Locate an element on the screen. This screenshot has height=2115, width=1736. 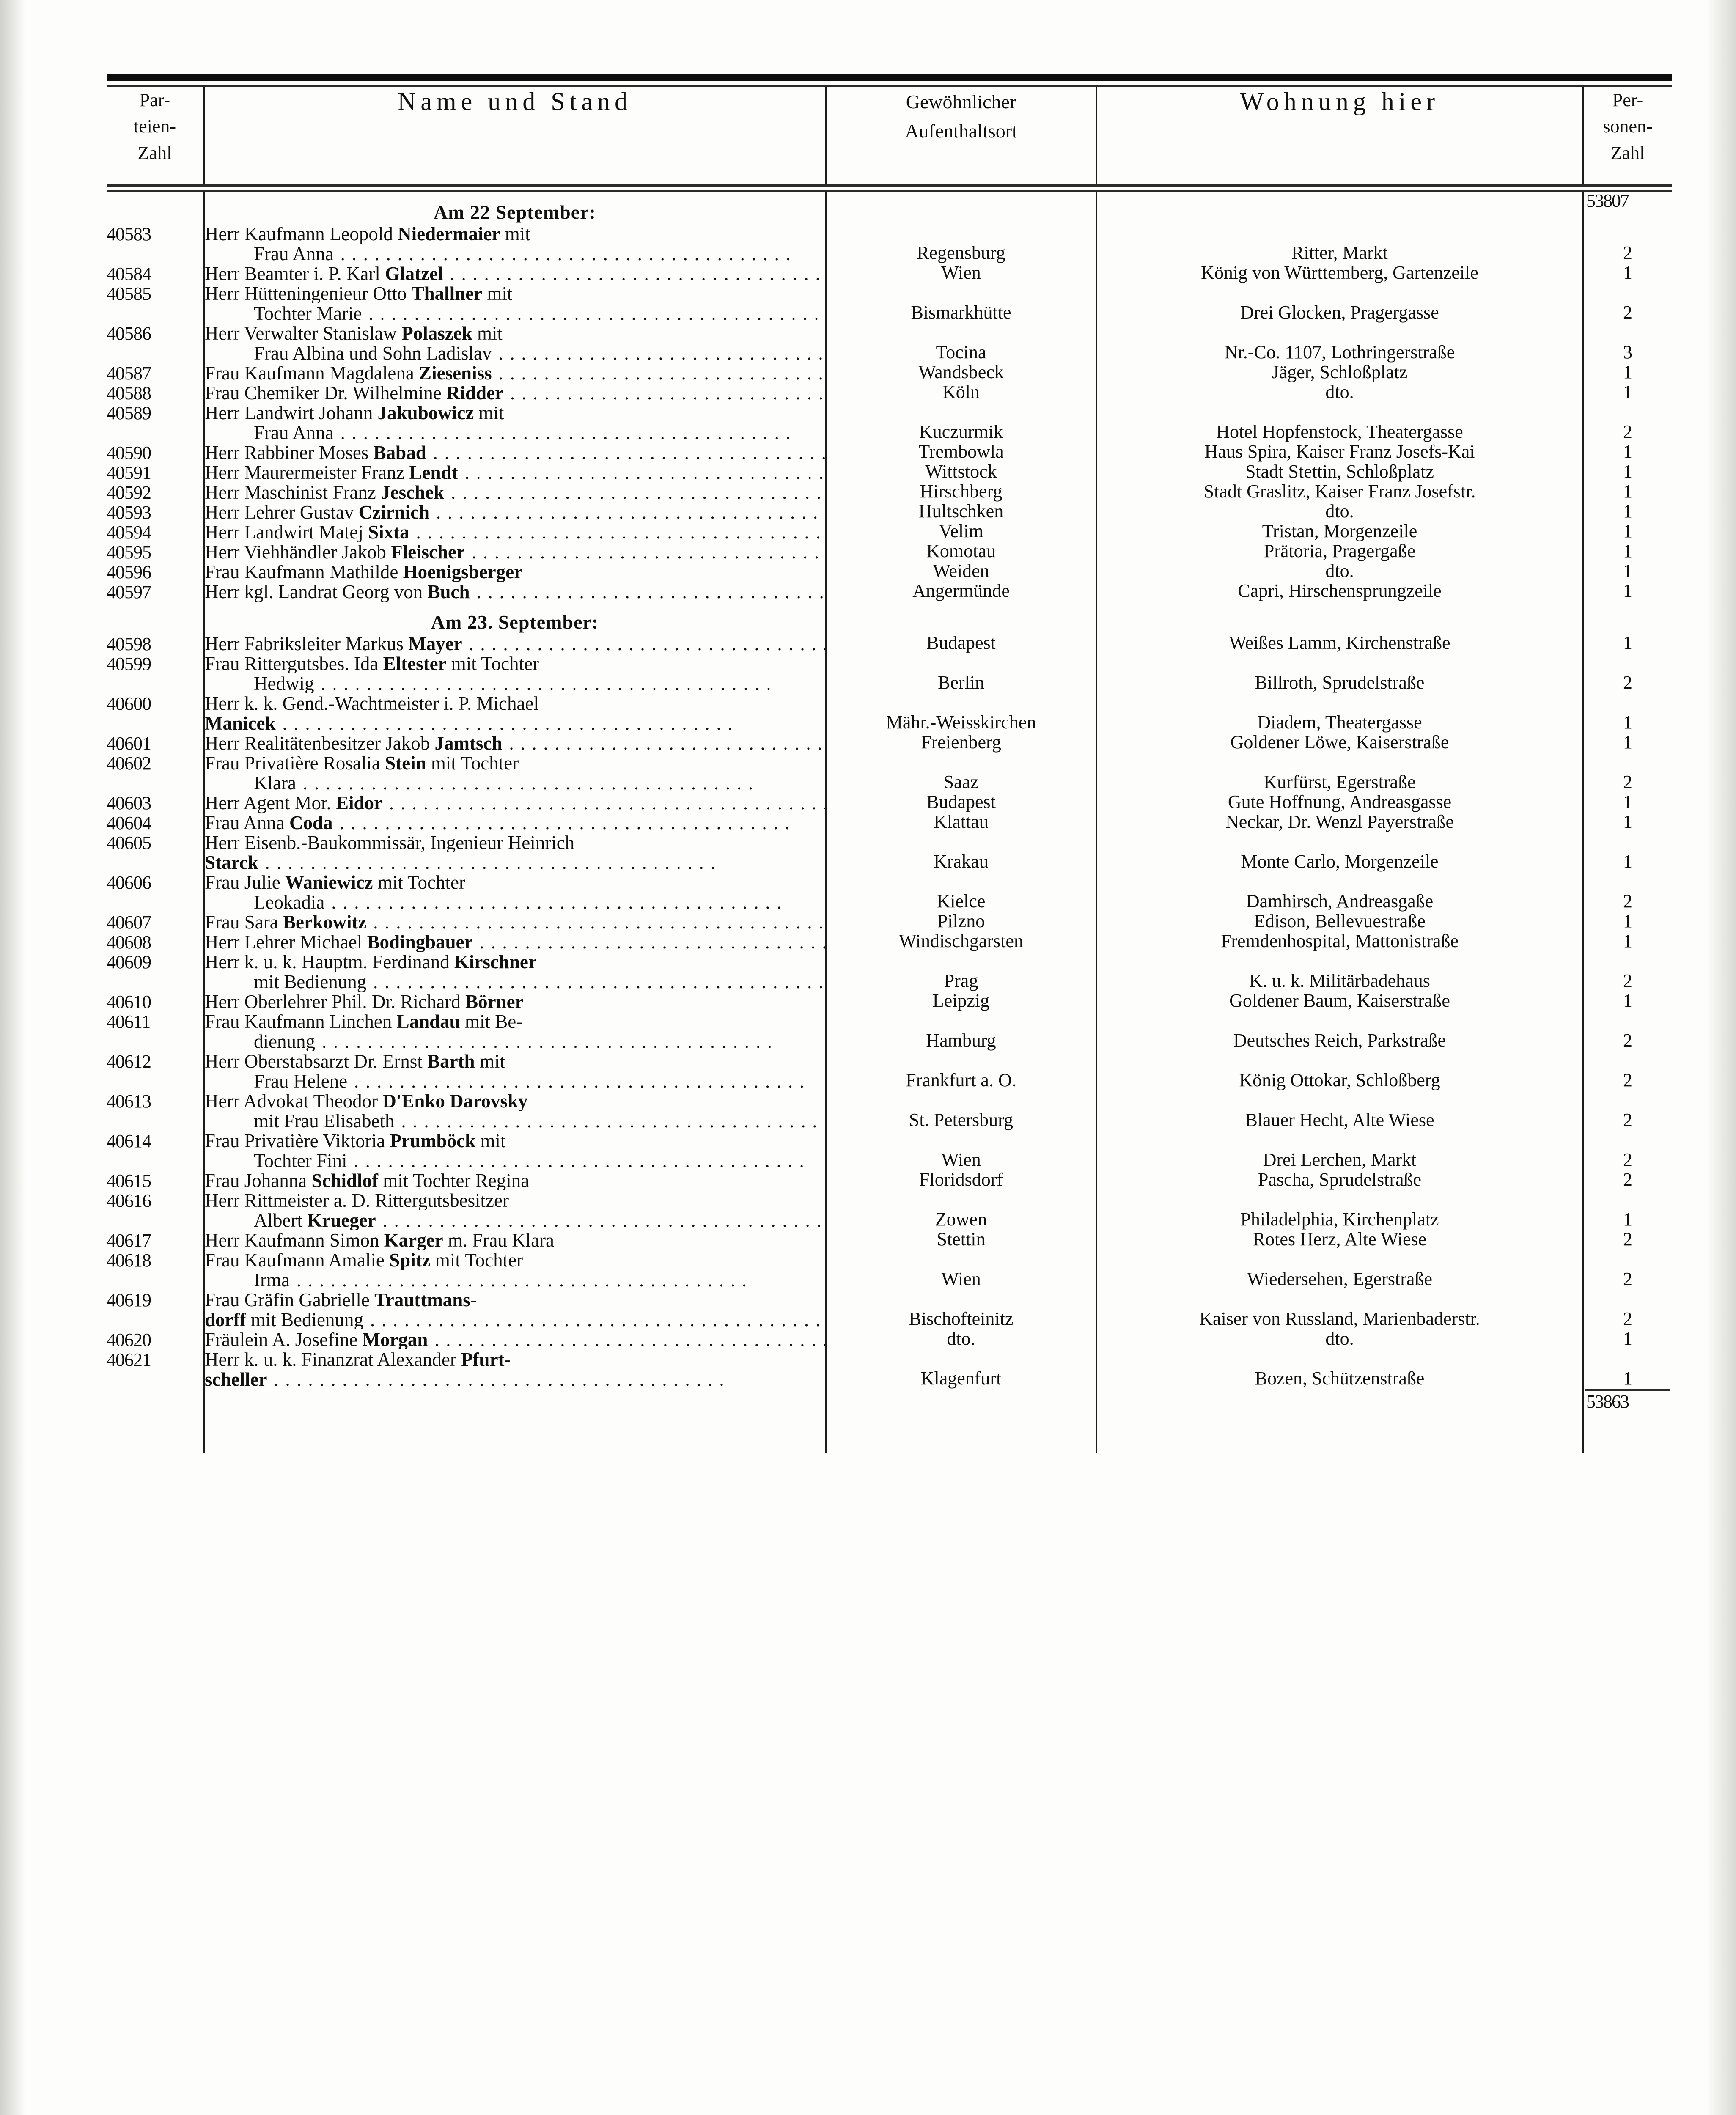
wohnung-value: Gute Hoffnung, Andreasgasse is located at coordinates (1340, 802).